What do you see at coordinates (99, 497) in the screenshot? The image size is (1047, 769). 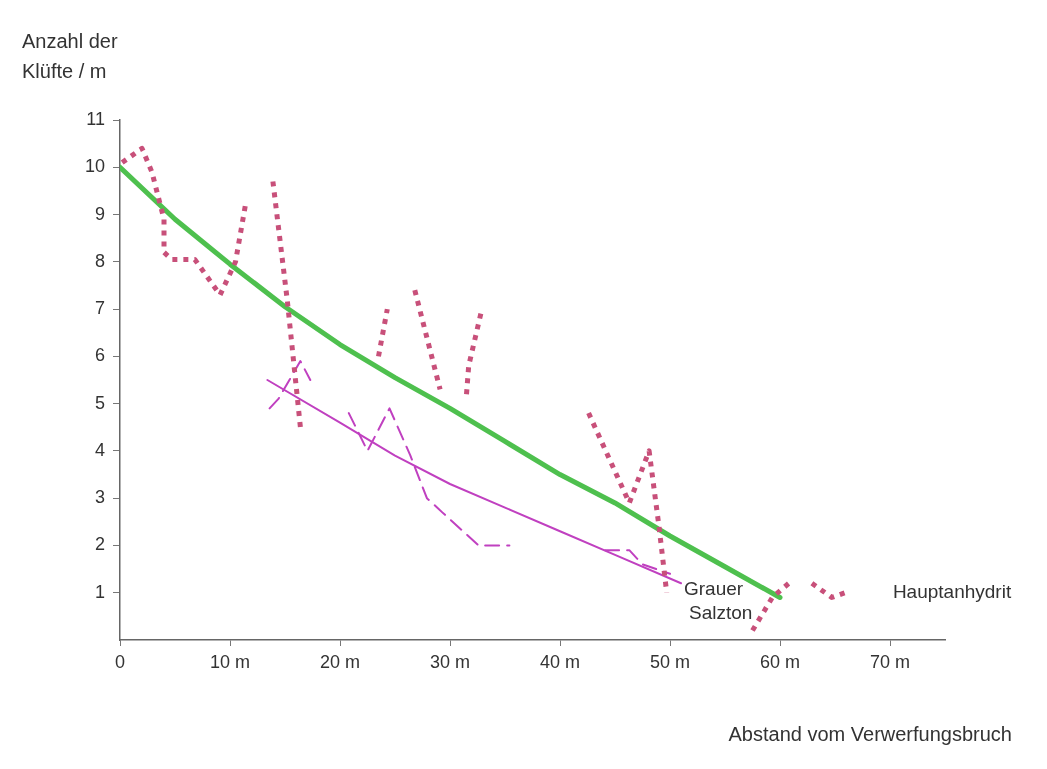 I see `y-tick-label: 3` at bounding box center [99, 497].